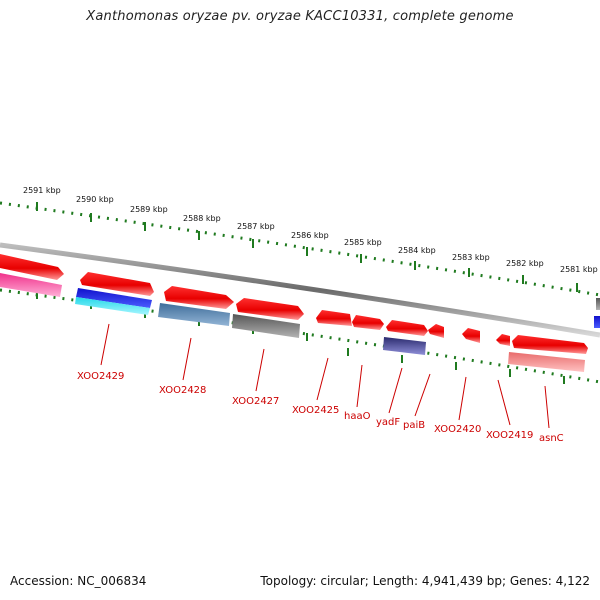  What do you see at coordinates (417, 250) in the screenshot?
I see `ruler-label: 2584 kbp` at bounding box center [417, 250].